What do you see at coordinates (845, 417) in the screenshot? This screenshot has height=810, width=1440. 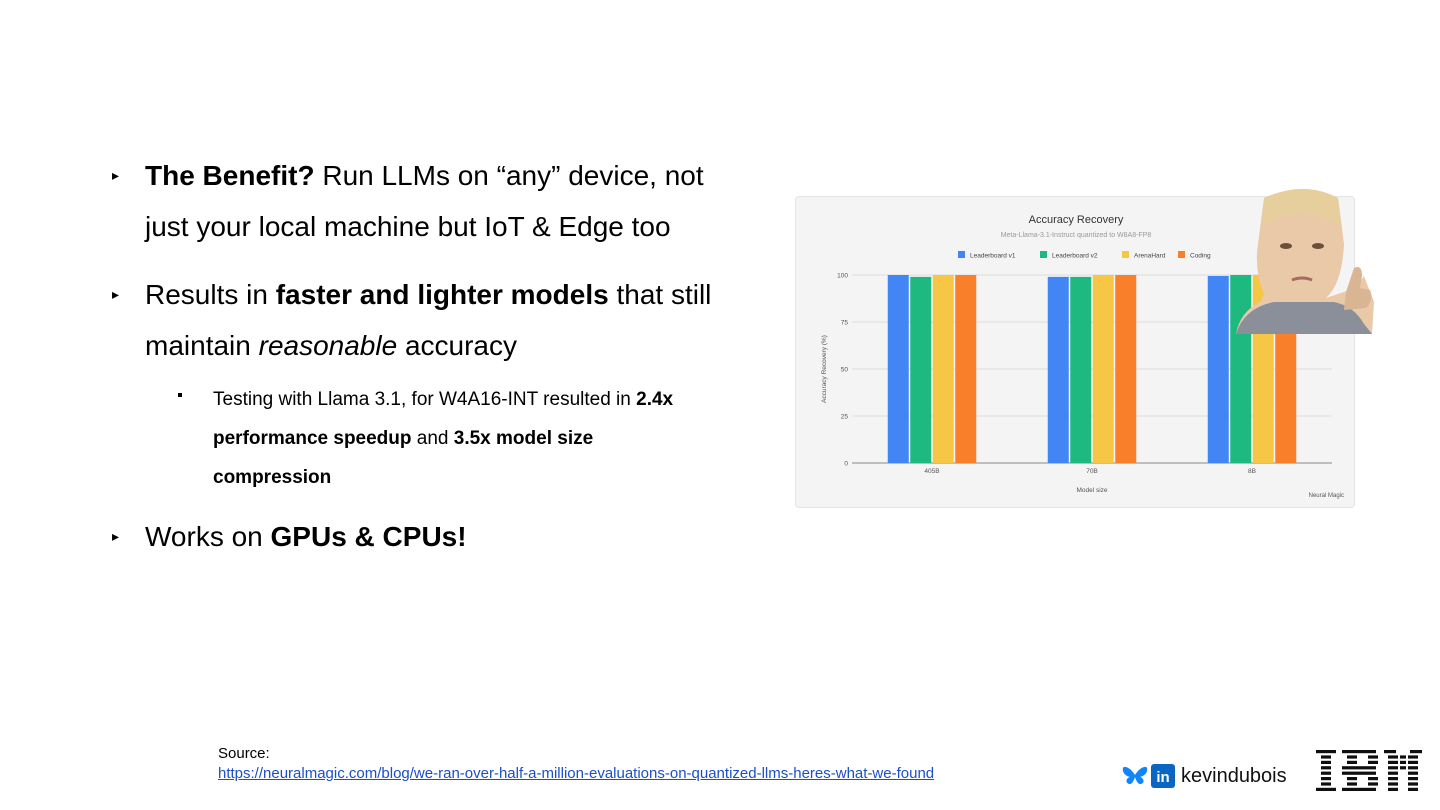 I see `y-tick-label: 25` at bounding box center [845, 417].